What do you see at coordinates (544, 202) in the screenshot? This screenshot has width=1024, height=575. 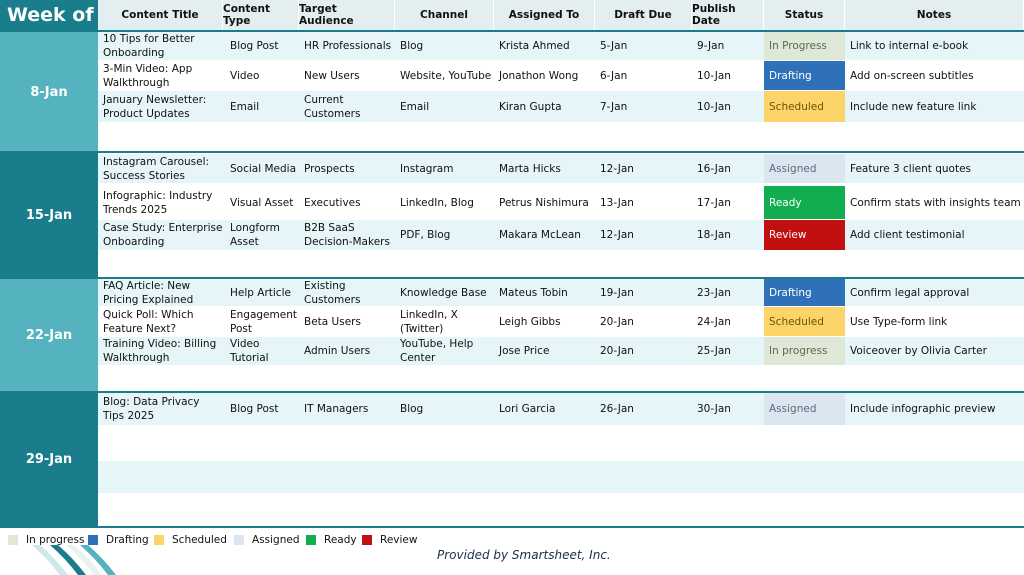 I see `cell-assigned: Petrus Nishimura` at bounding box center [544, 202].